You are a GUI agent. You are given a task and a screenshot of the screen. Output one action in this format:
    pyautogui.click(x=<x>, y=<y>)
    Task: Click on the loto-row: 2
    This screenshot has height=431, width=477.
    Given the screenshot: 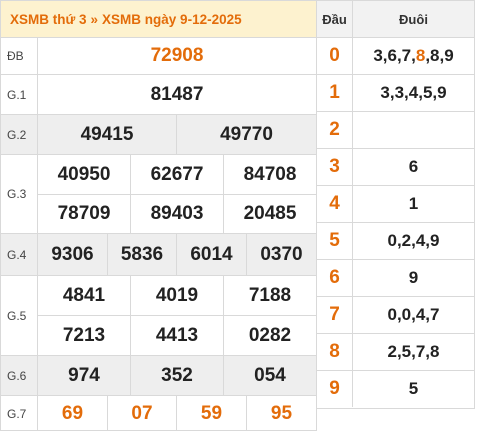 What is the action you would take?
    pyautogui.click(x=395, y=130)
    